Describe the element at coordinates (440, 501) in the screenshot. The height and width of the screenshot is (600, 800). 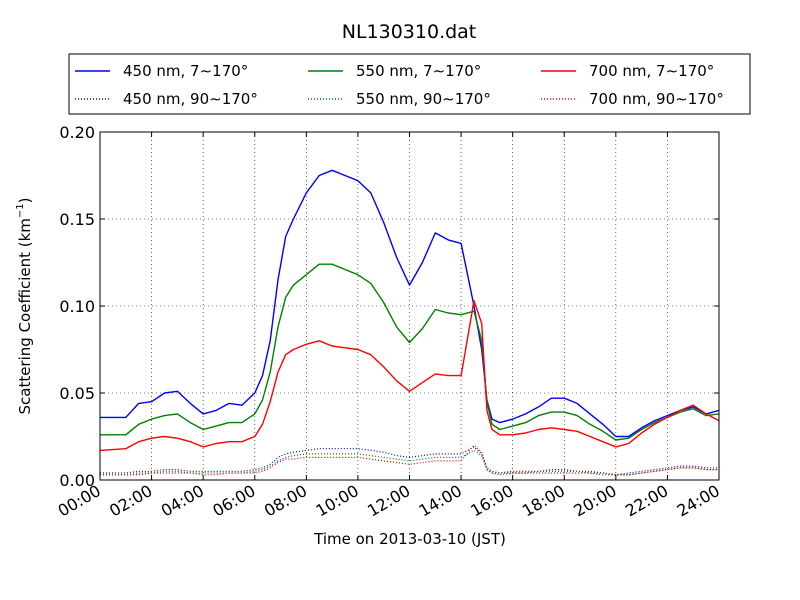
I see `x-tick-label: 14:00` at that location.